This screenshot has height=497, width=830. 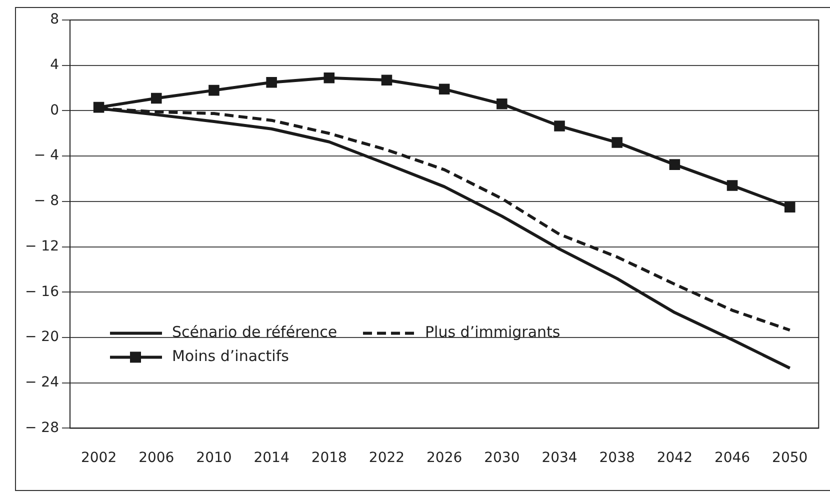 I want to click on y-tick-label: − 12, so click(x=41, y=246).